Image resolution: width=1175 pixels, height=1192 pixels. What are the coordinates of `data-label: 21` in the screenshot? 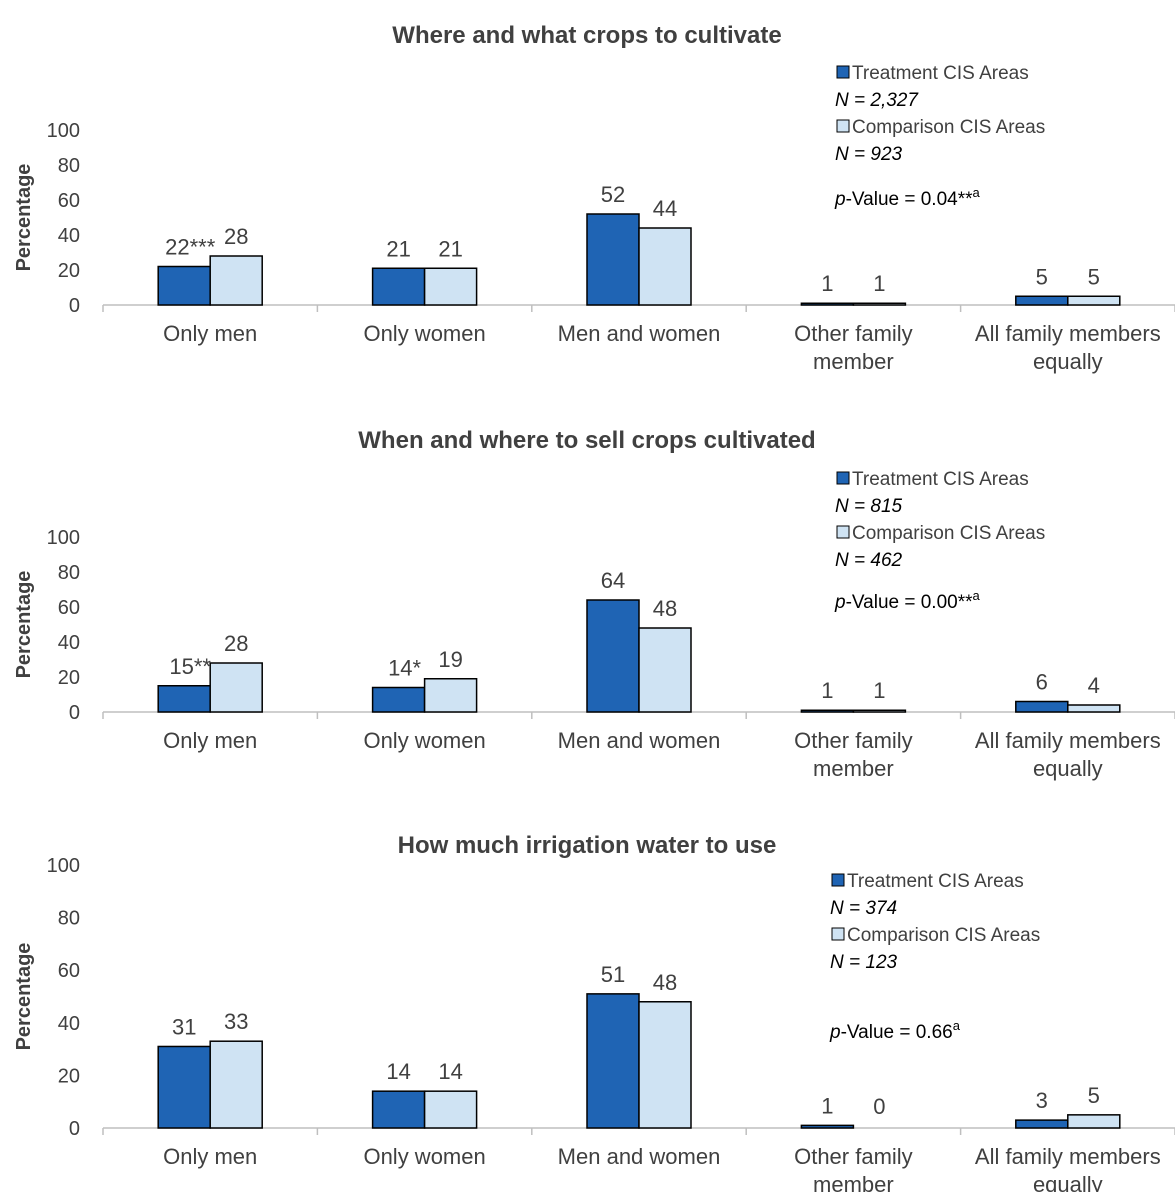 It's located at (450, 248).